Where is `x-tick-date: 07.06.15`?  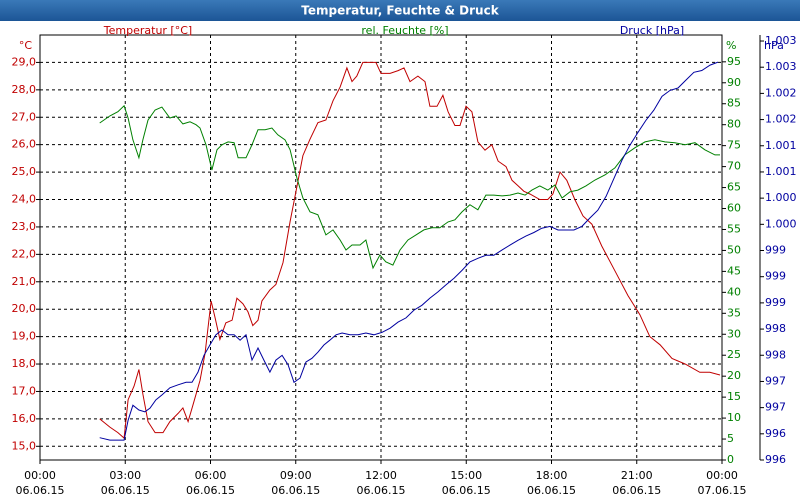
x-tick-date: 07.06.15 is located at coordinates (722, 490).